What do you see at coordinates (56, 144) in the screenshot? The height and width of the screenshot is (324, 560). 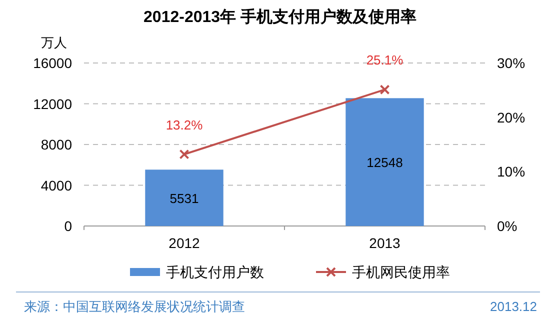 I see `y-tick-label: 8000` at bounding box center [56, 144].